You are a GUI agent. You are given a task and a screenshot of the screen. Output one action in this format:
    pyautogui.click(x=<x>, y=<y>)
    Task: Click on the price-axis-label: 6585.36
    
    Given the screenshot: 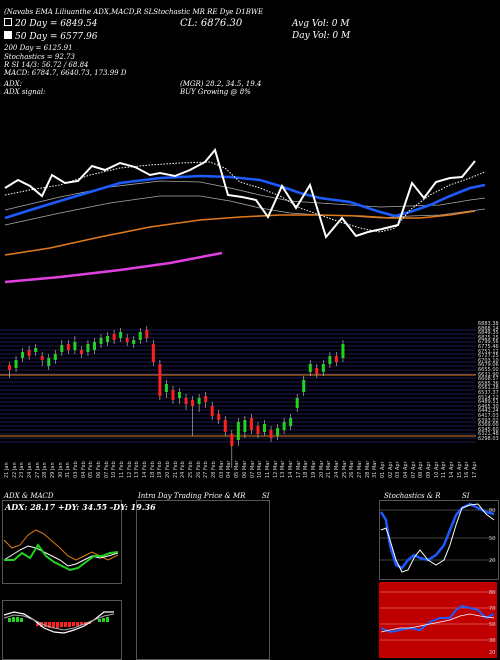 What is the action you would take?
    pyautogui.click(x=488, y=383)
    